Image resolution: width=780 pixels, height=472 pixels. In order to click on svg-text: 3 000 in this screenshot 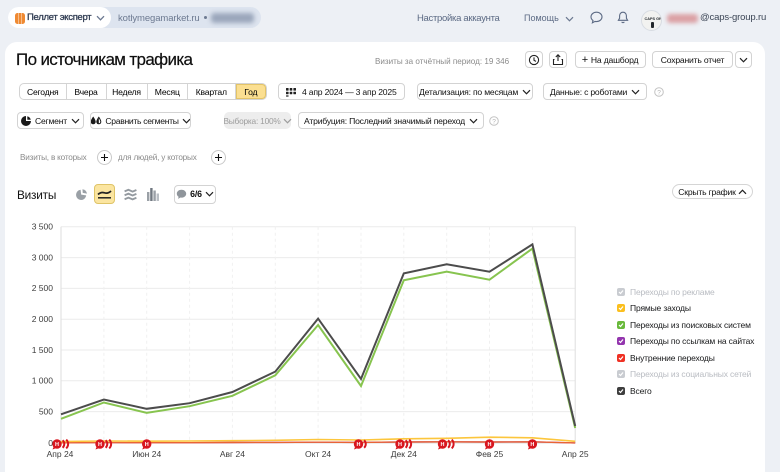, I will do `click(43, 257)`.